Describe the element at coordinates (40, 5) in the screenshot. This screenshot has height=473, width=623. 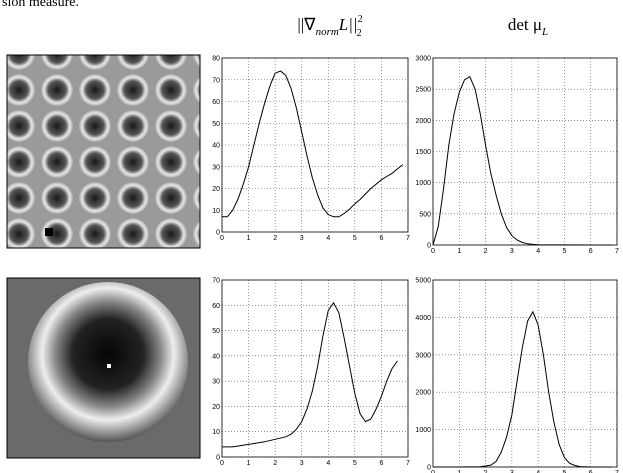
I see `caption-fragment: sion measure.` at that location.